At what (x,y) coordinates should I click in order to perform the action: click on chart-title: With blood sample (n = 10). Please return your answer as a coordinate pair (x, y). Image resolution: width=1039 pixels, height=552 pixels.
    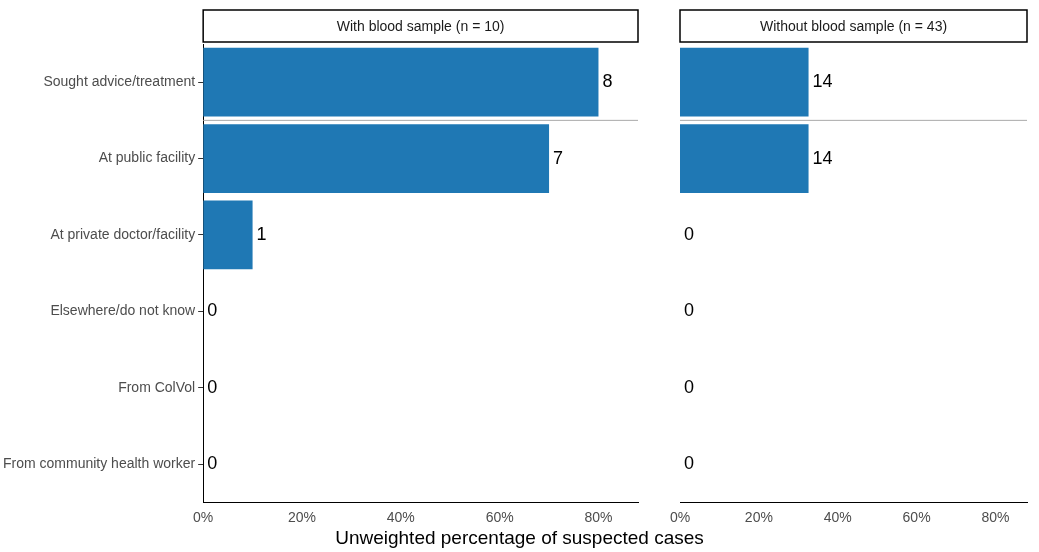
    Looking at the image, I should click on (420, 25).